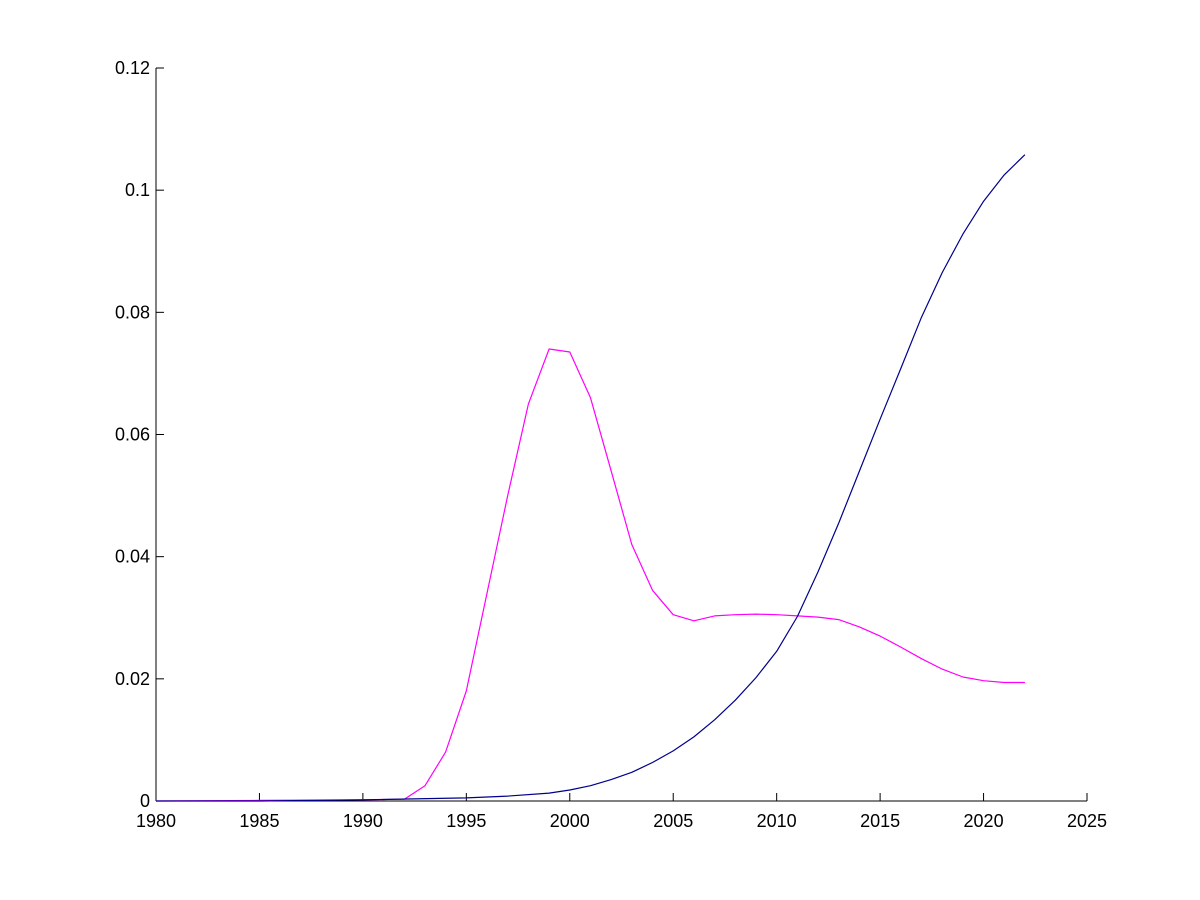  Describe the element at coordinates (363, 821) in the screenshot. I see `x-tick-label: 1990` at that location.